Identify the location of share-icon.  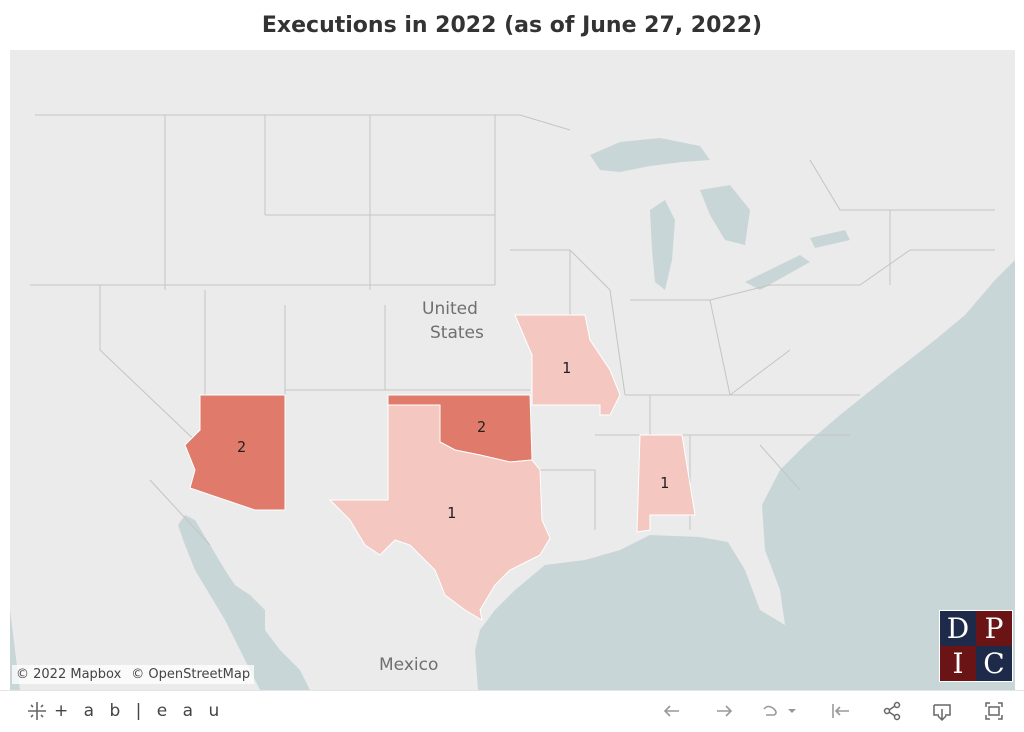
(892, 711).